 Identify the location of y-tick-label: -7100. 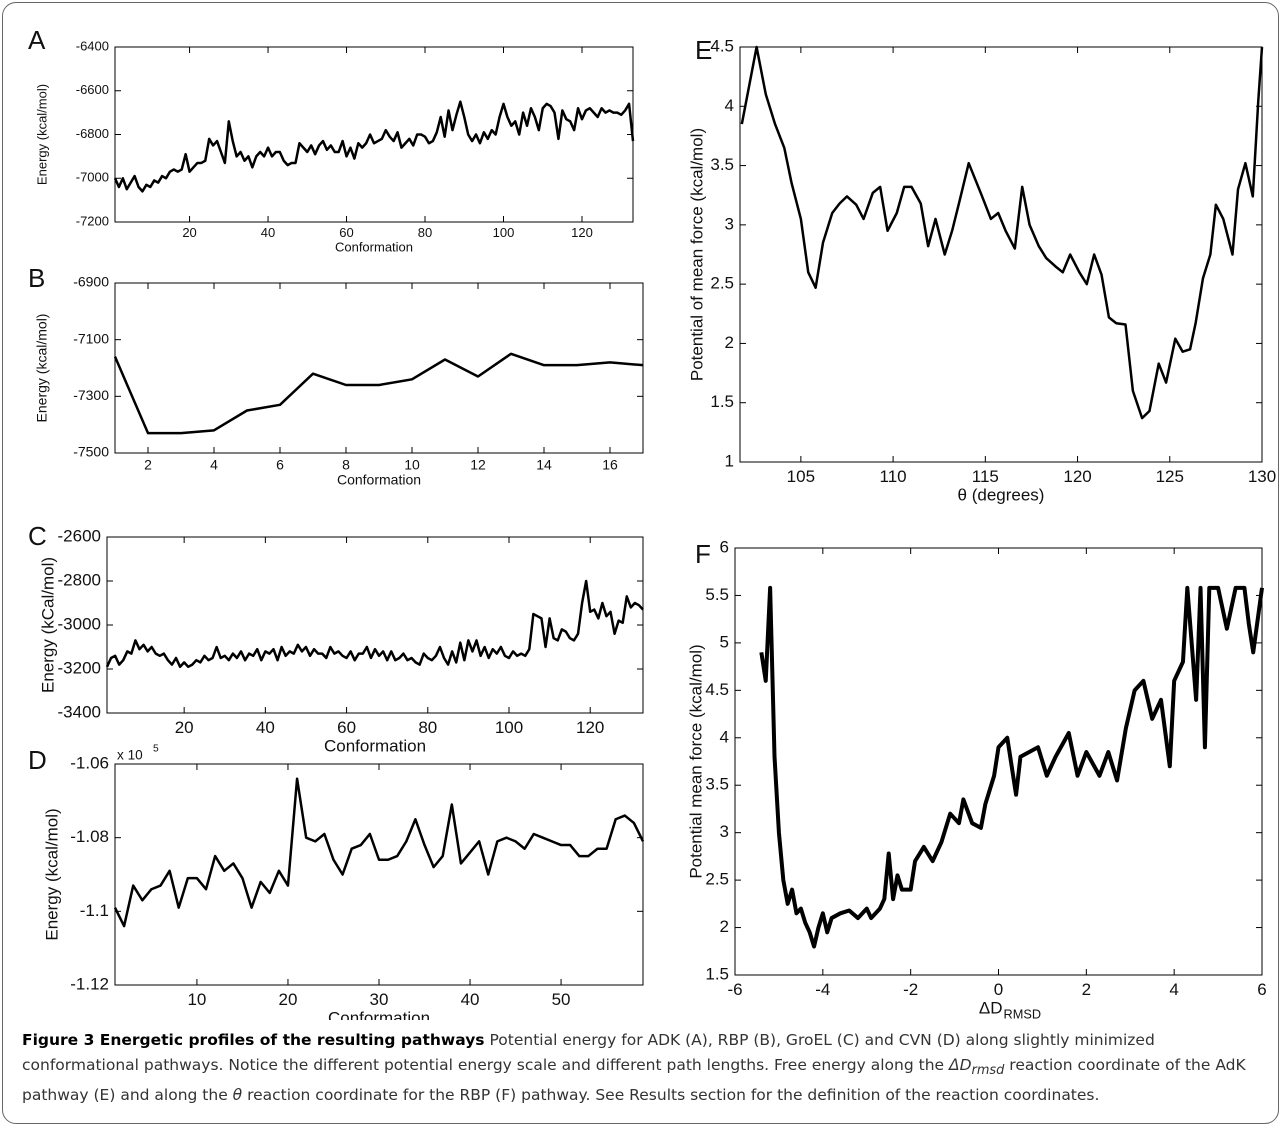
(91, 338).